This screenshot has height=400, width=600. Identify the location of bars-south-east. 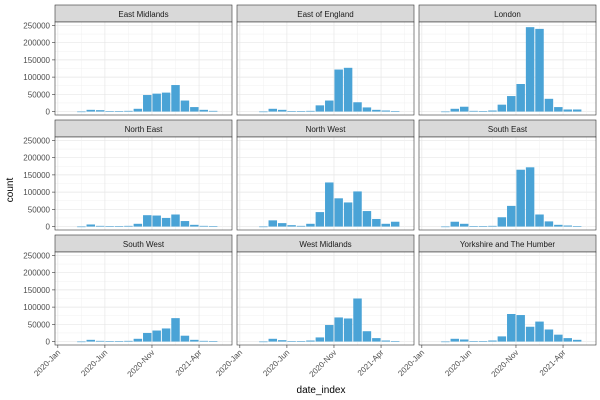
(511, 197).